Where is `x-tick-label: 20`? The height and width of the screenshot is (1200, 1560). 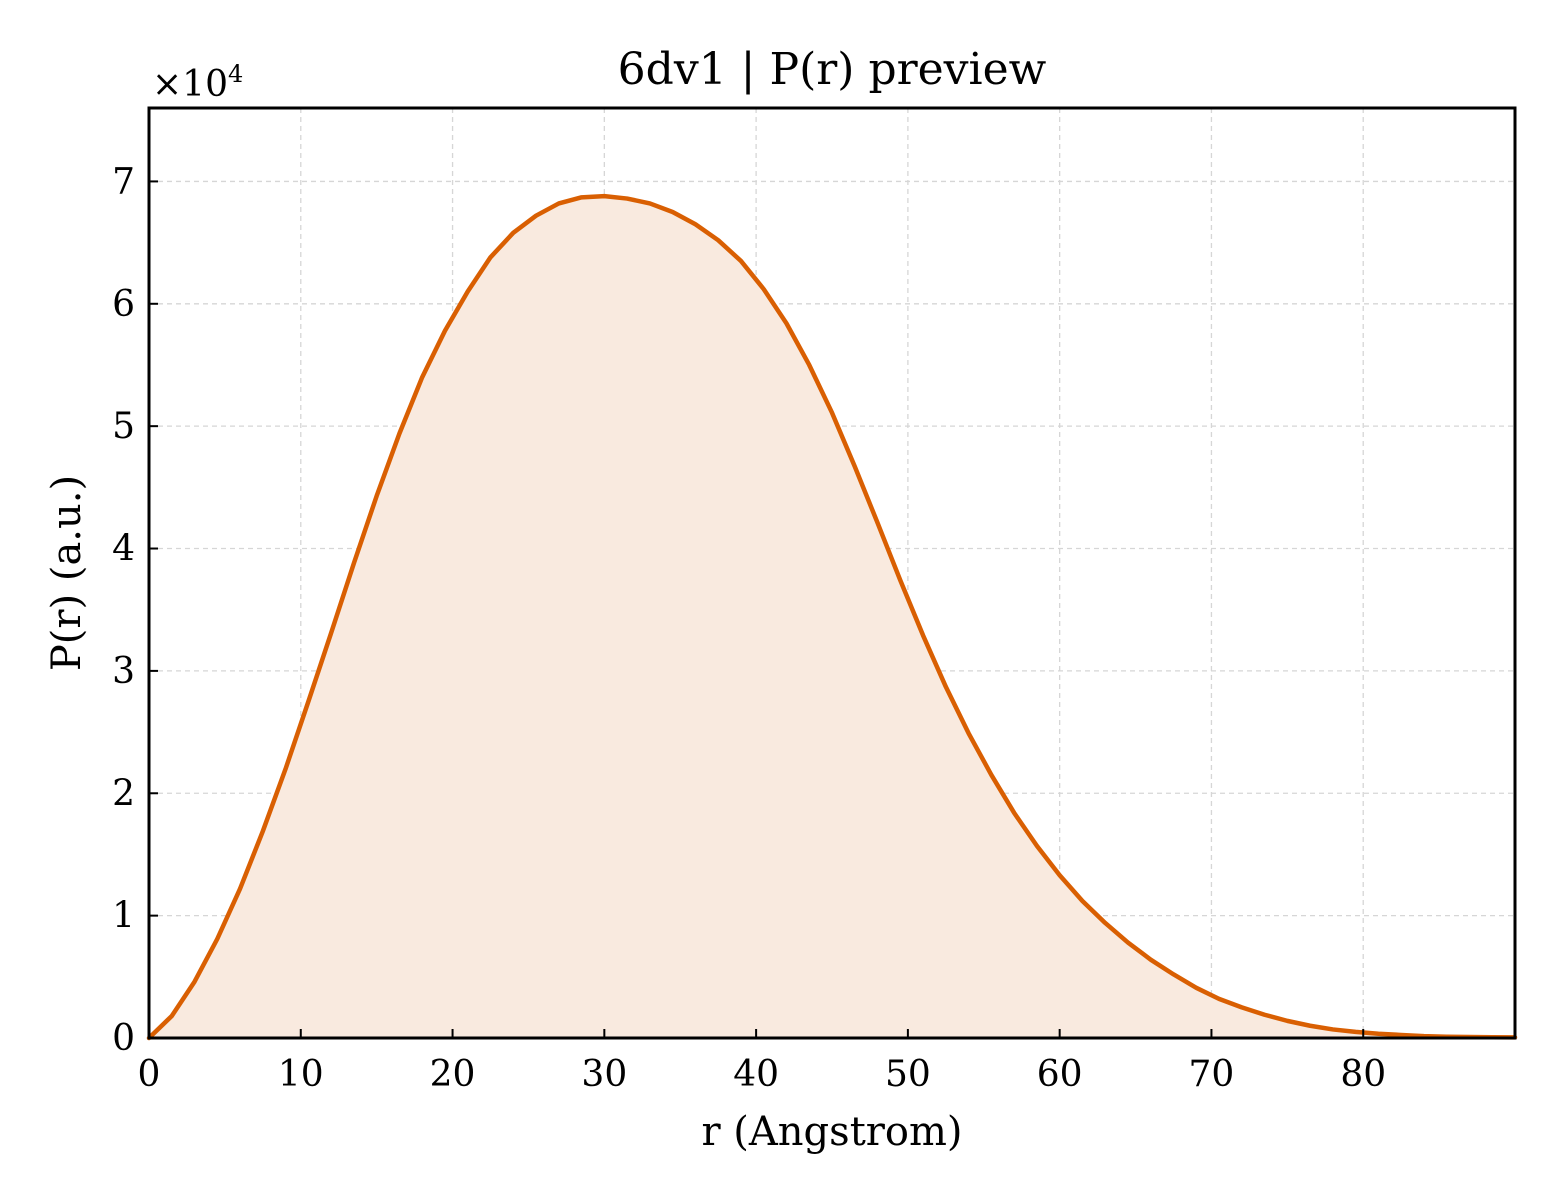
x-tick-label: 20 is located at coordinates (453, 1074).